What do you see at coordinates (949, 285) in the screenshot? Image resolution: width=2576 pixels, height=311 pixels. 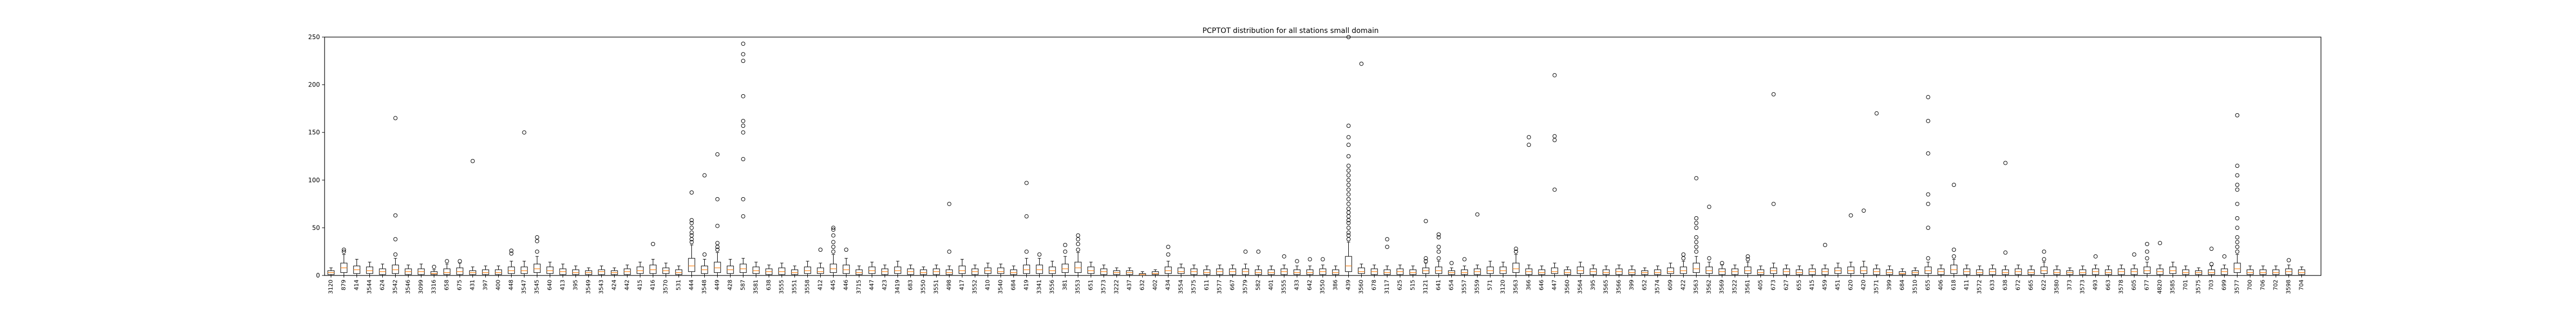 I see `x-tick-label: 498` at bounding box center [949, 285].